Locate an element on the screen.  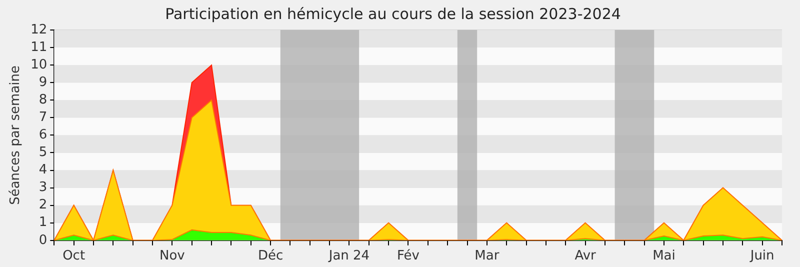
x-tick-label: Mai is located at coordinates (664, 256).